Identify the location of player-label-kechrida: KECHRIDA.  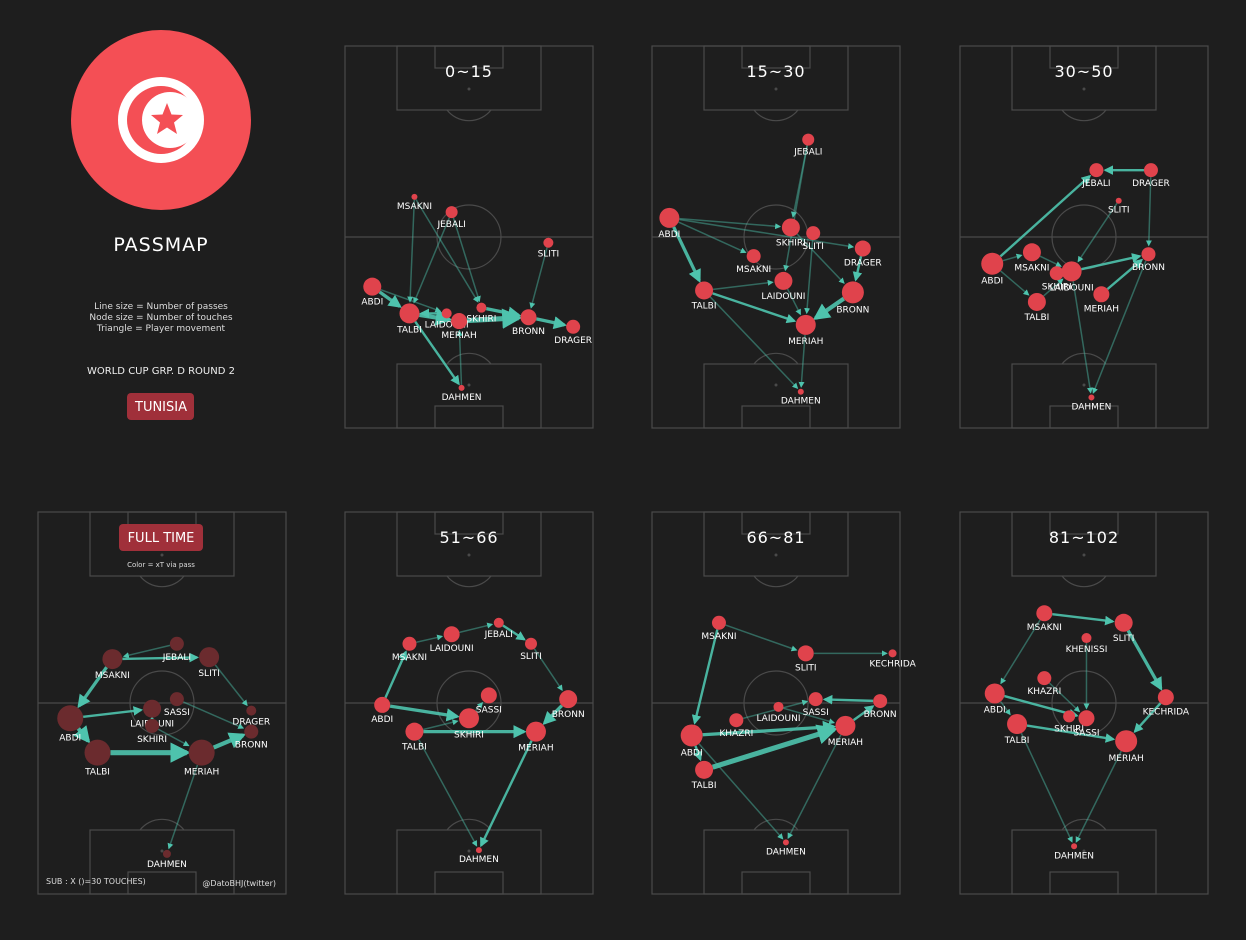
(1166, 712).